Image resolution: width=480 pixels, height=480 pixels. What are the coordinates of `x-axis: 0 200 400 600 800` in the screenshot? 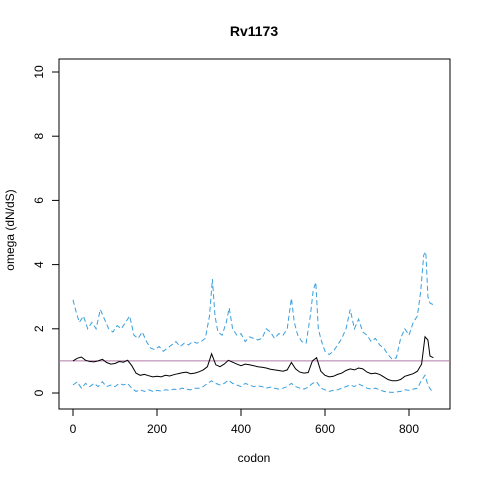 It's located at (244, 422).